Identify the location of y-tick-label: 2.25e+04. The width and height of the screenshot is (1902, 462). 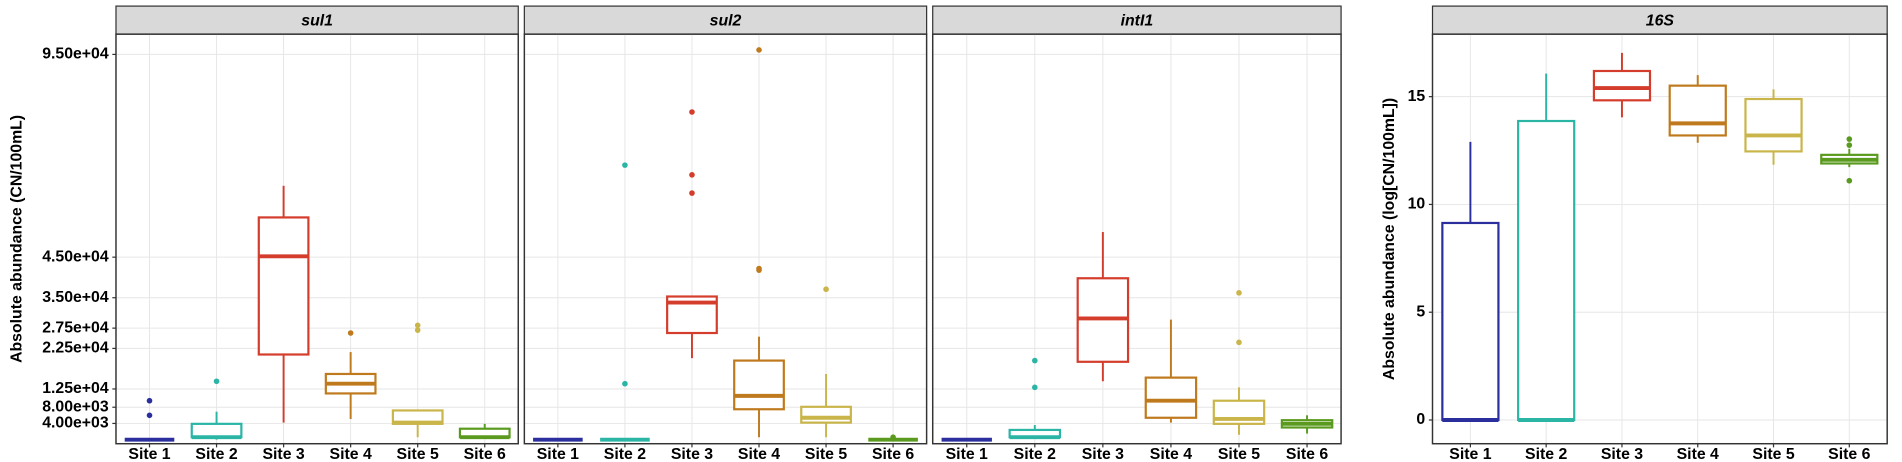
(75, 348).